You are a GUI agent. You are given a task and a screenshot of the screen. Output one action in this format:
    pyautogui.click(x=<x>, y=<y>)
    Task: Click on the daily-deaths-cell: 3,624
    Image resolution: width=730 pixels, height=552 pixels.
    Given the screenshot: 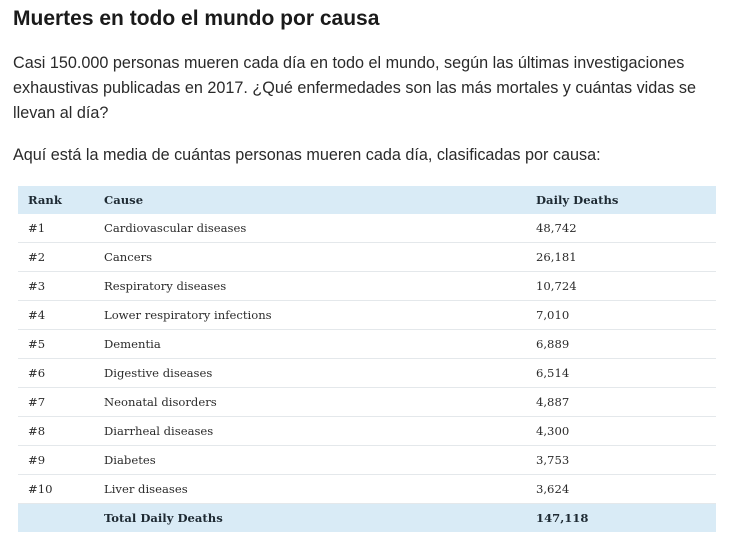 What is the action you would take?
    pyautogui.click(x=626, y=489)
    